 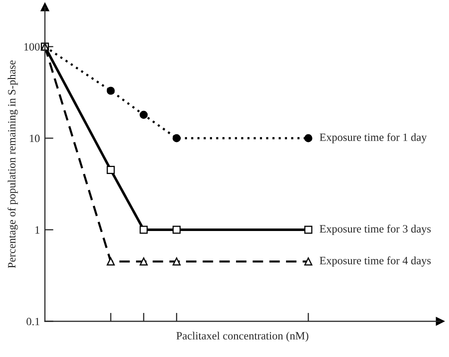 What do you see at coordinates (32, 47) in the screenshot?
I see `y-tick-label: 100` at bounding box center [32, 47].